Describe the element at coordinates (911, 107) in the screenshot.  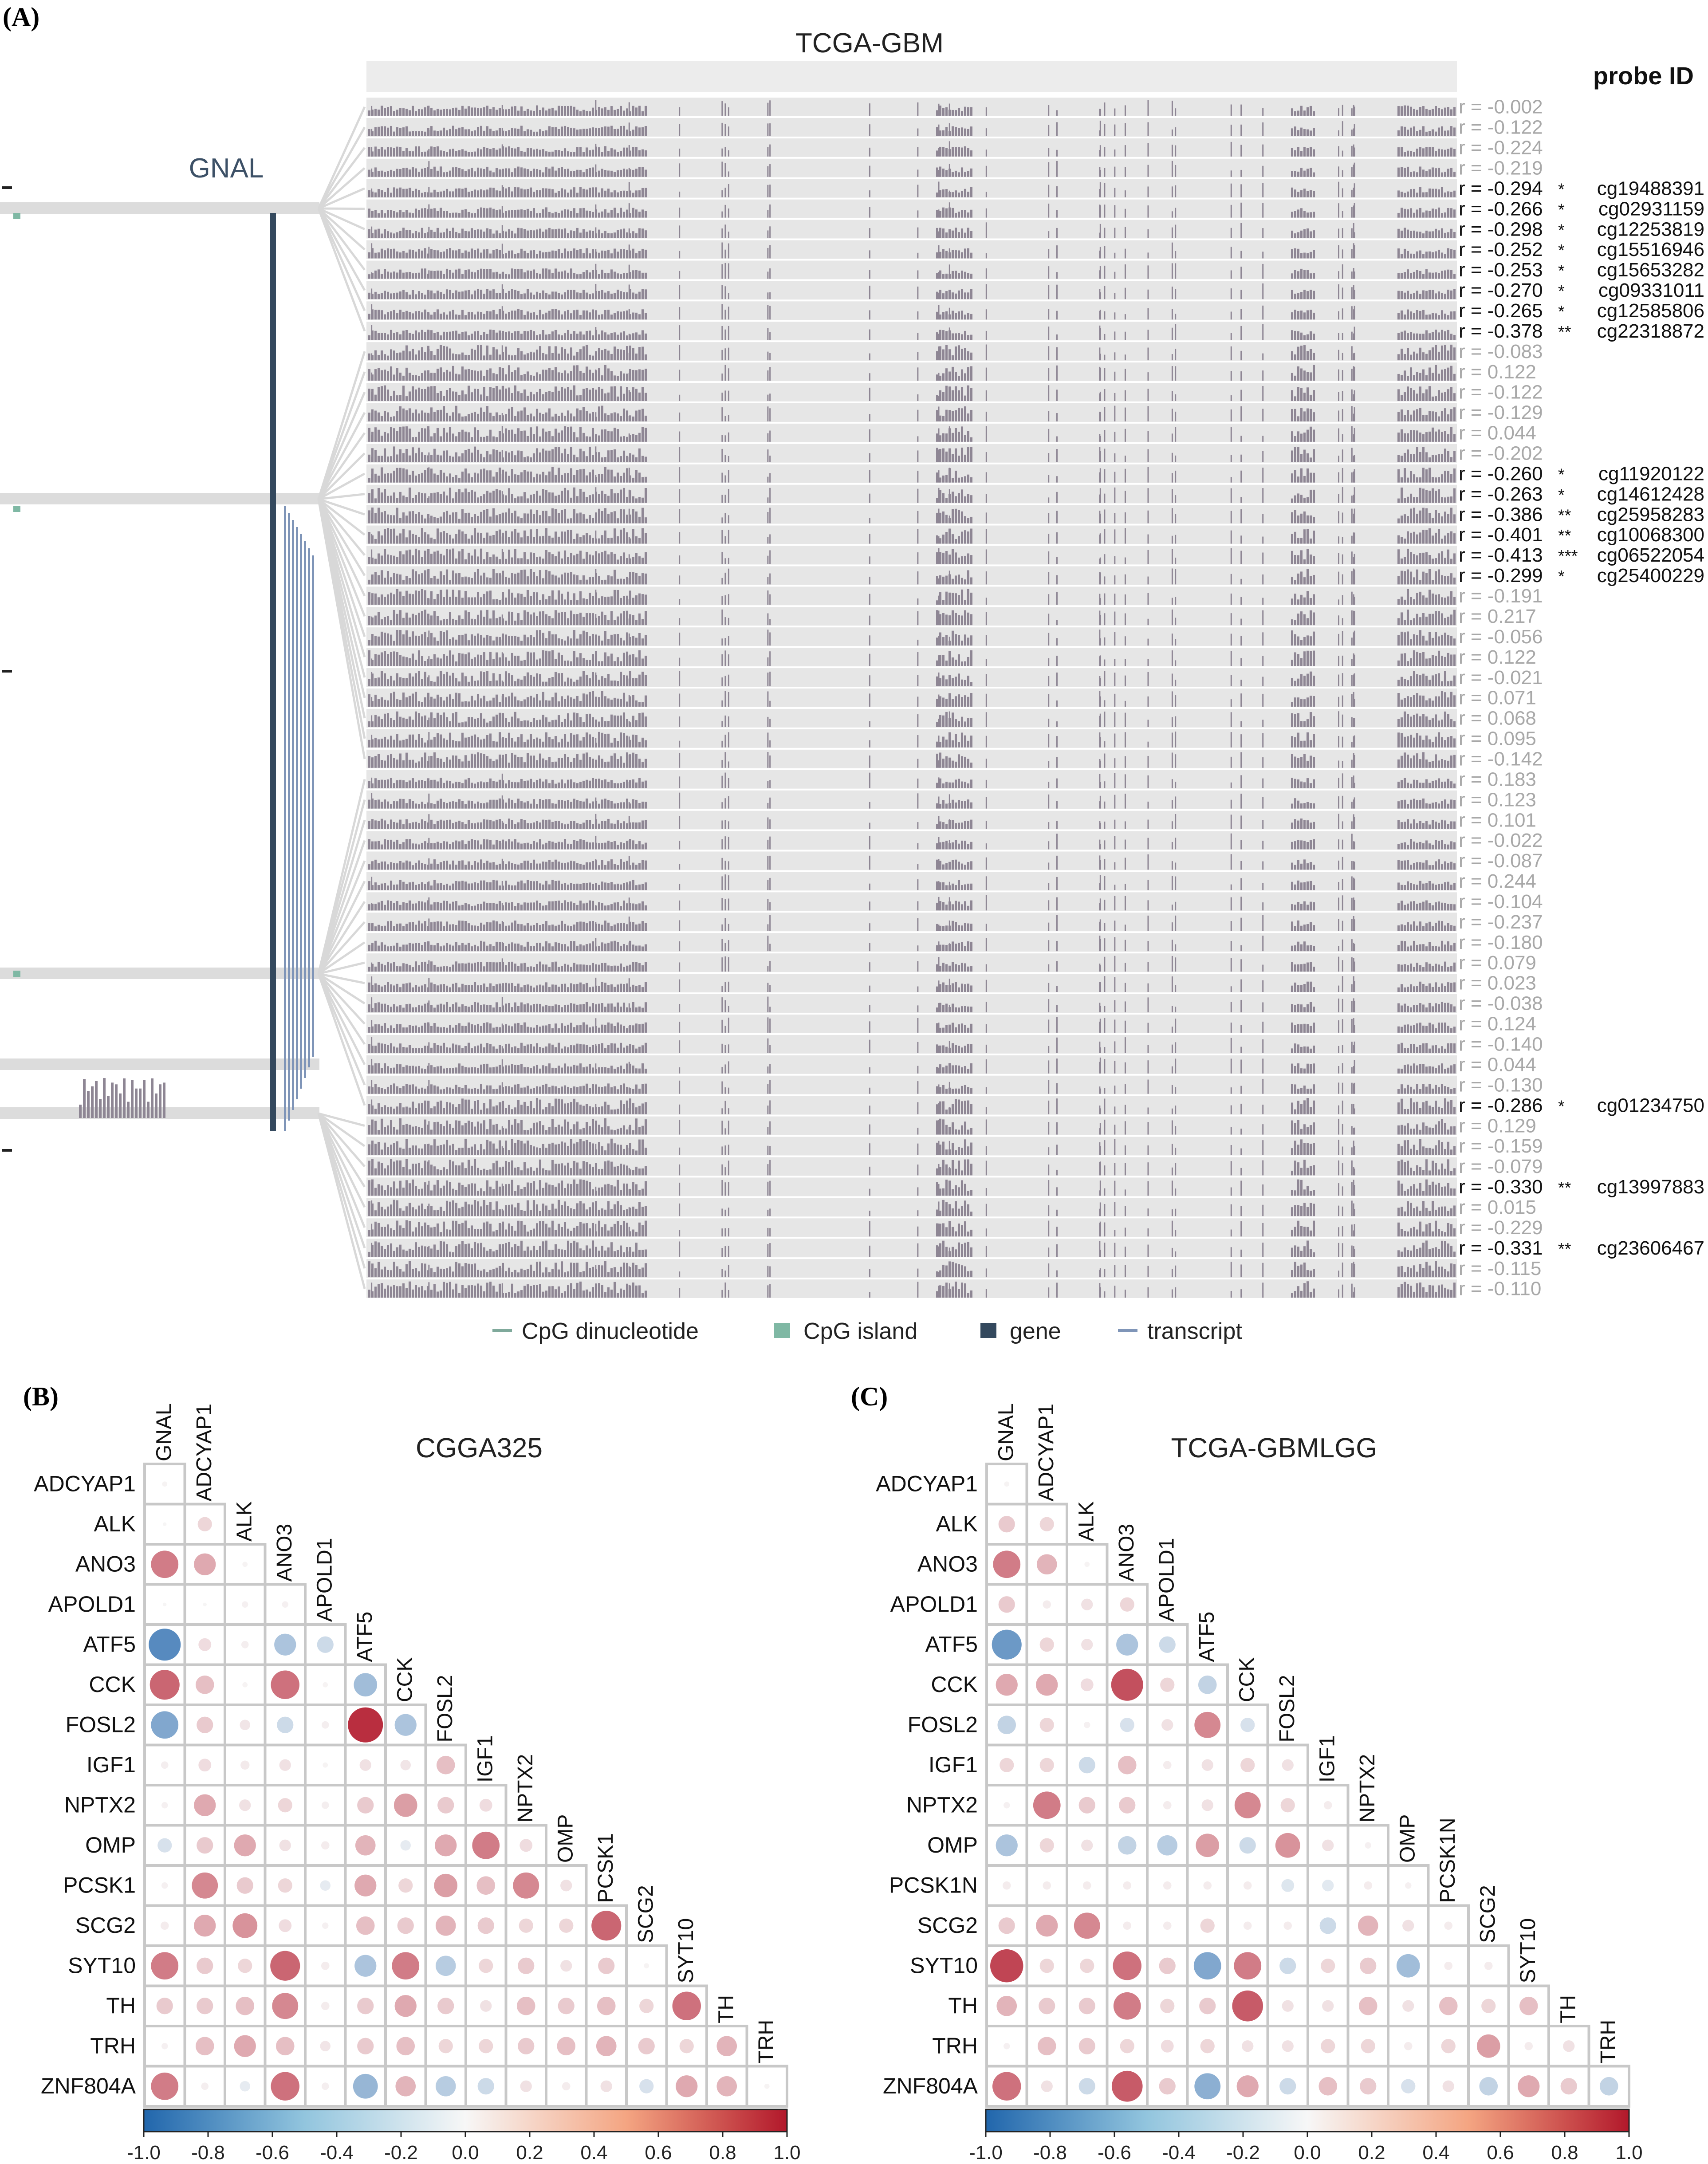
I see `methylation-track` at that location.